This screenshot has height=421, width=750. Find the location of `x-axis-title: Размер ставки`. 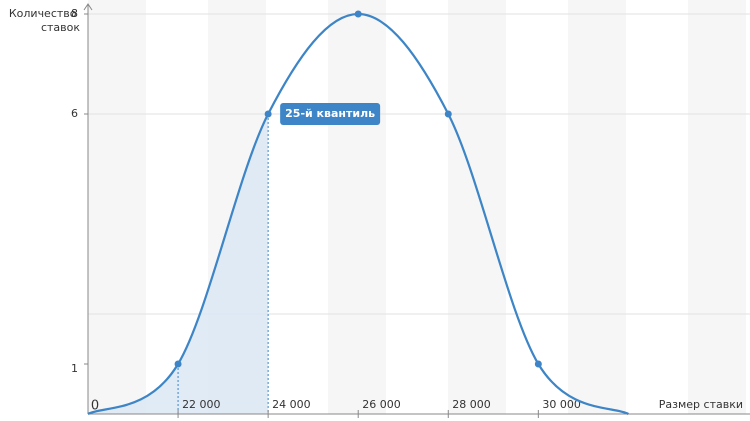

x-axis-title: Размер ставки is located at coordinates (701, 404).